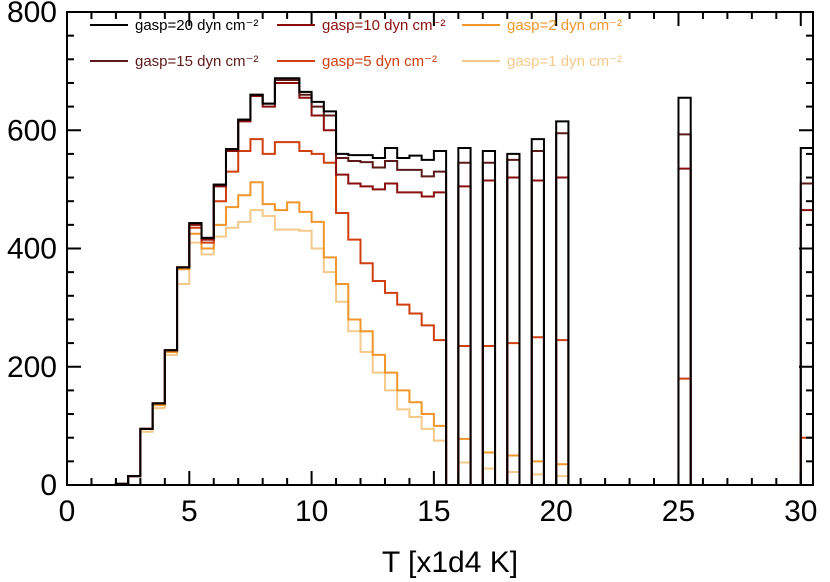 The width and height of the screenshot is (830, 582). I want to click on x-tick-label: 30, so click(800, 511).